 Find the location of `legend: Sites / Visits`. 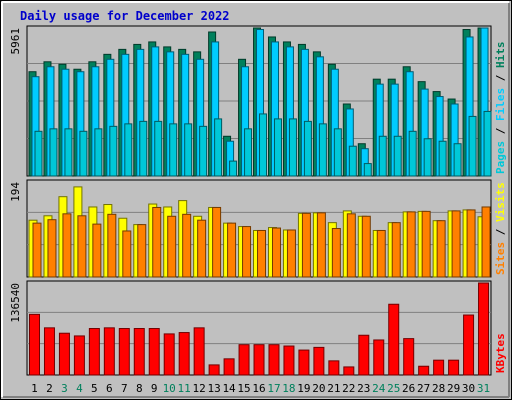

legend: Sites / Visits is located at coordinates (500, 228).